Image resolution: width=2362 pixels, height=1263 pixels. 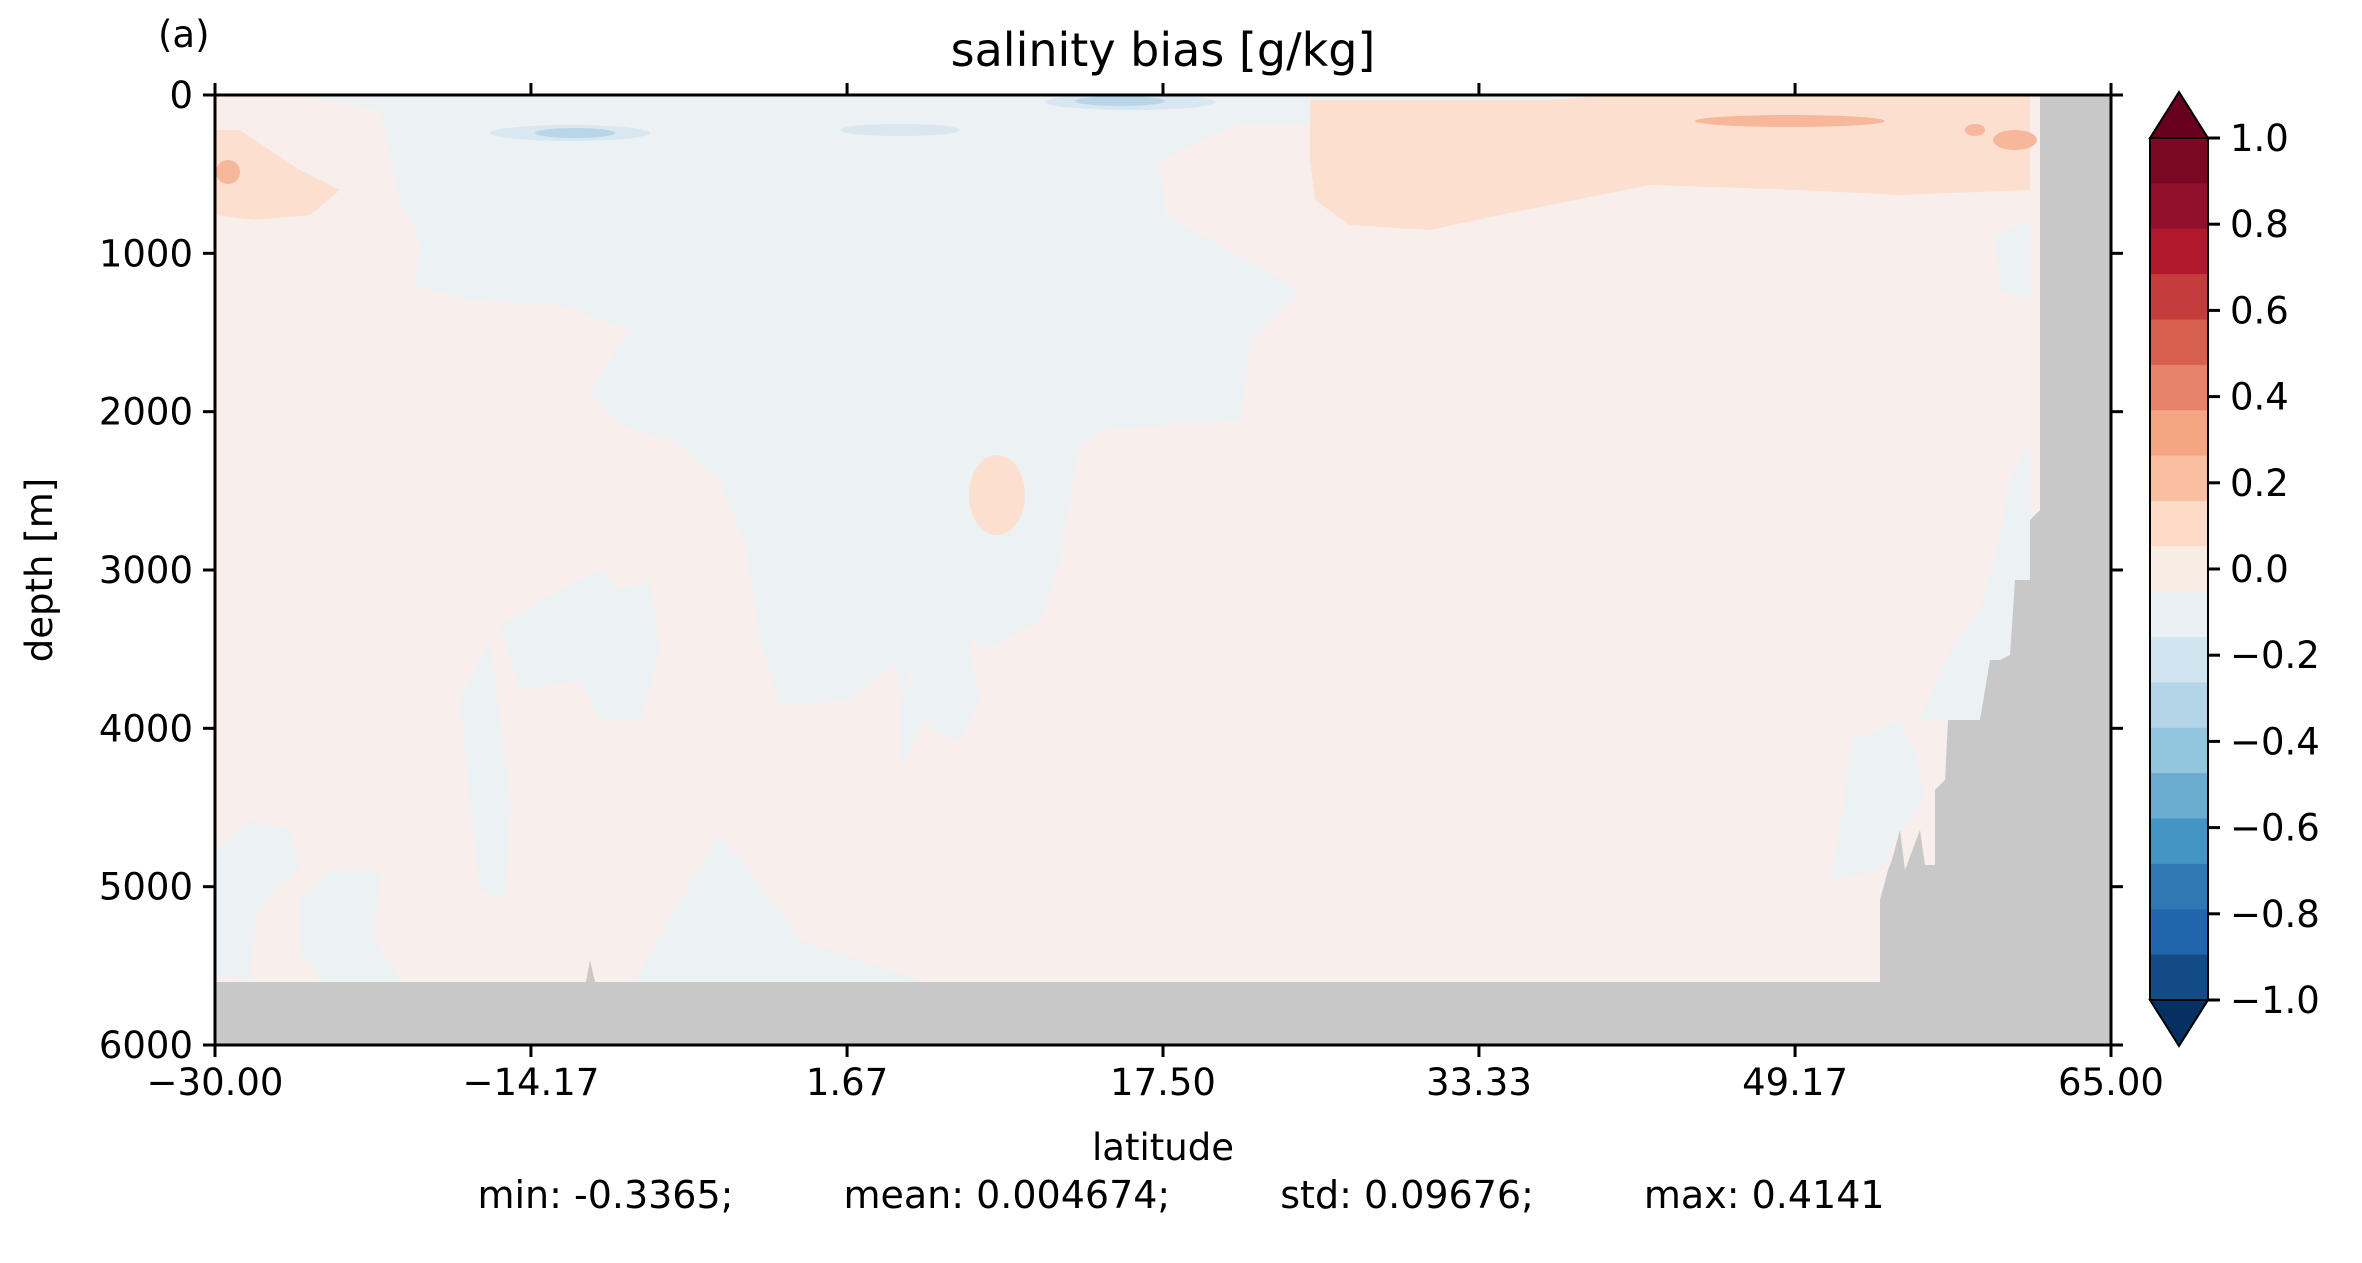 What do you see at coordinates (1120, 101) in the screenshot?
I see `surface-core-center` at bounding box center [1120, 101].